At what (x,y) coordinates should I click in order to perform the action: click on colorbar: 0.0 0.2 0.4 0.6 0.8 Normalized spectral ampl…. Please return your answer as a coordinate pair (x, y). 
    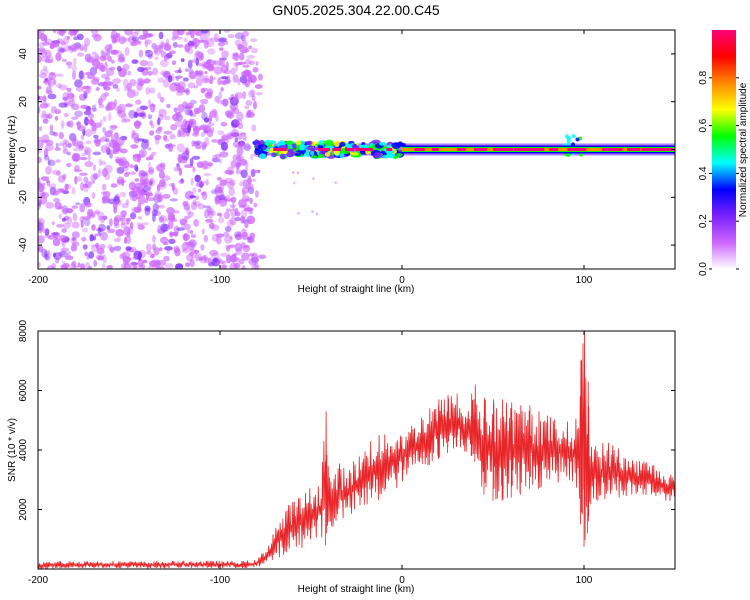
    Looking at the image, I should click on (723, 153).